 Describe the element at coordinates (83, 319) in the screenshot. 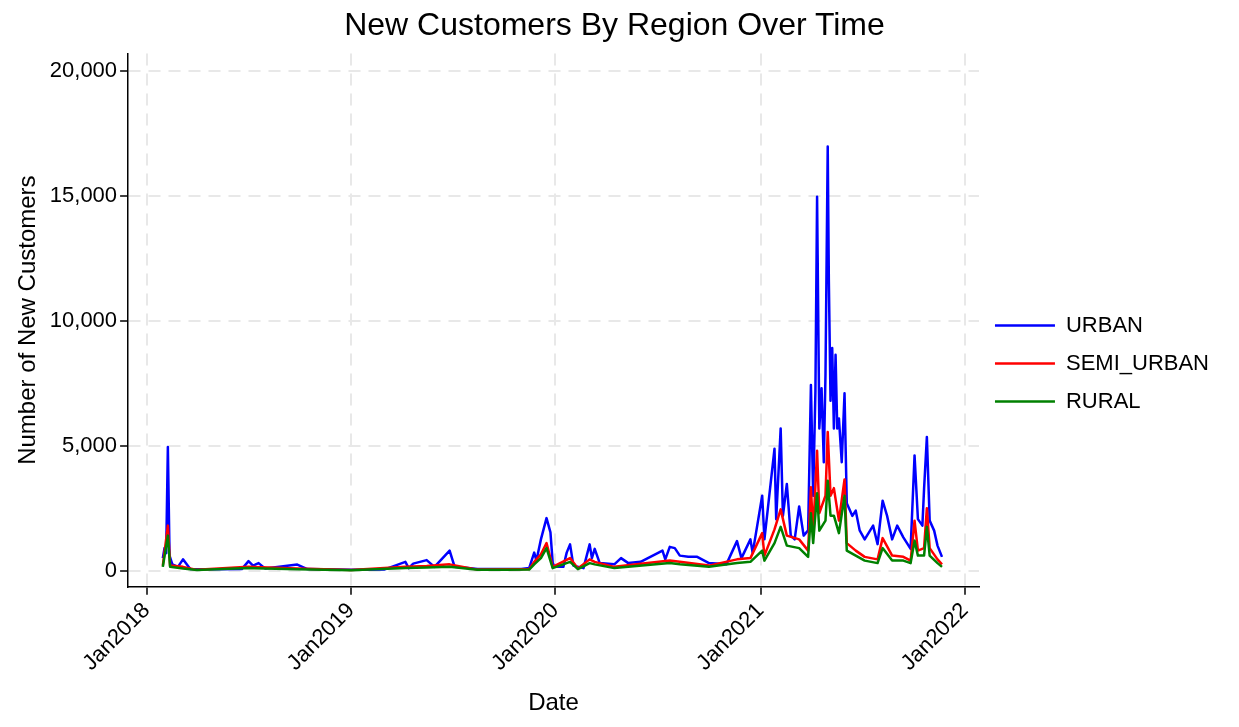

I see `y-tick-label: 10,000` at that location.